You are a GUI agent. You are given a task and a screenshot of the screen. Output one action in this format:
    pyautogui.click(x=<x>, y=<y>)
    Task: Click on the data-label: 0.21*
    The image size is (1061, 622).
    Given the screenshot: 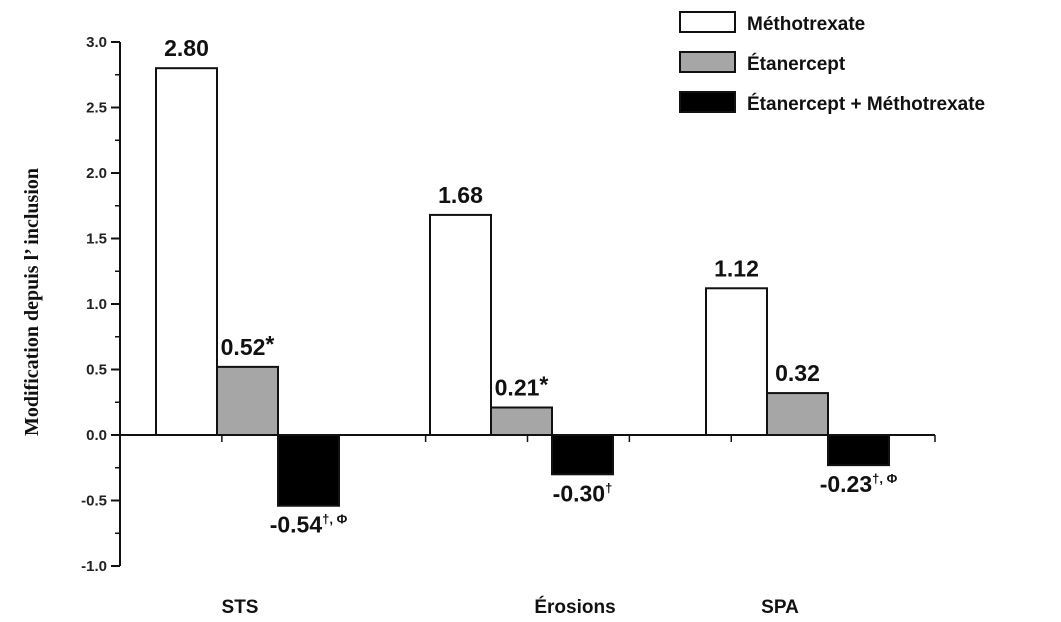 What is the action you would take?
    pyautogui.click(x=522, y=385)
    